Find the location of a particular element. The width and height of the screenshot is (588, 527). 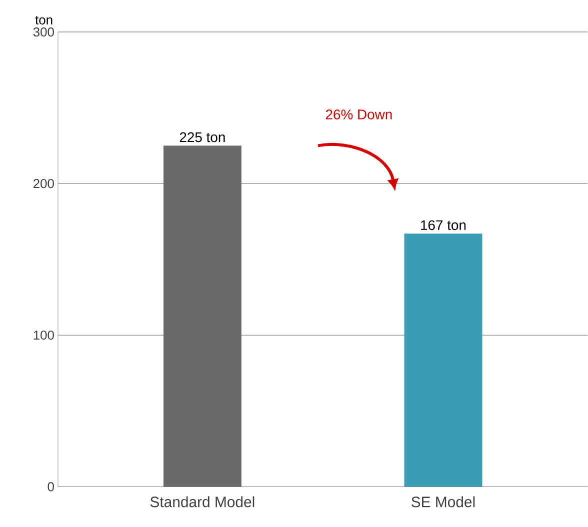

y-tick-label: 300 is located at coordinates (43, 32).